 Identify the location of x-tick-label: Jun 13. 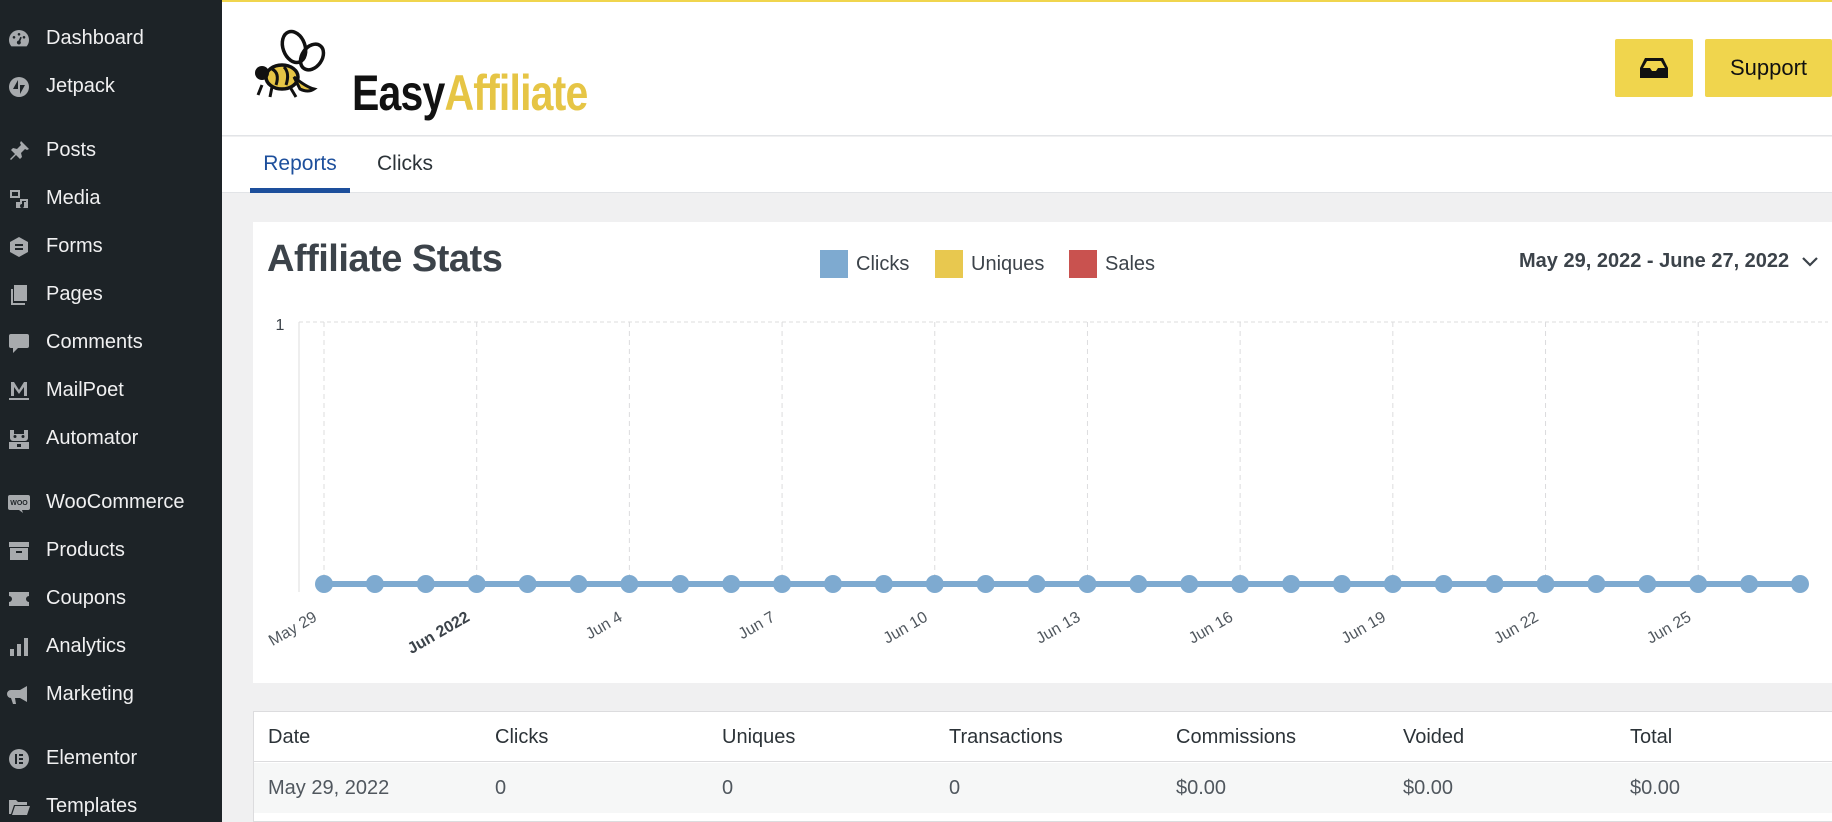
(1058, 628).